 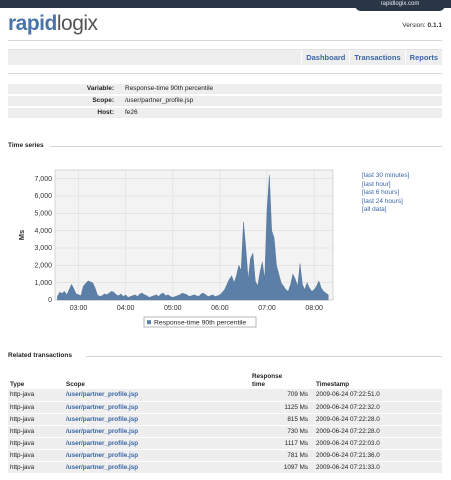 I want to click on x-tick-label: 07:00, so click(x=267, y=308).